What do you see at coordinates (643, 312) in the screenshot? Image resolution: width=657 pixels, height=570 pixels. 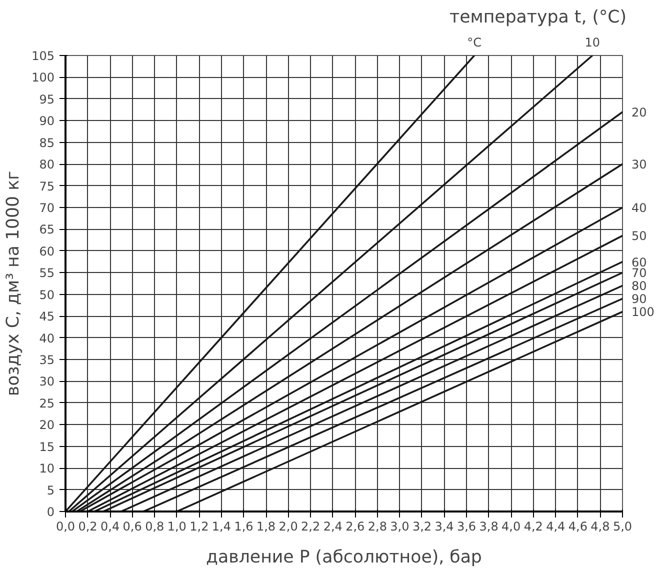 I see `series-label: 100` at bounding box center [643, 312].